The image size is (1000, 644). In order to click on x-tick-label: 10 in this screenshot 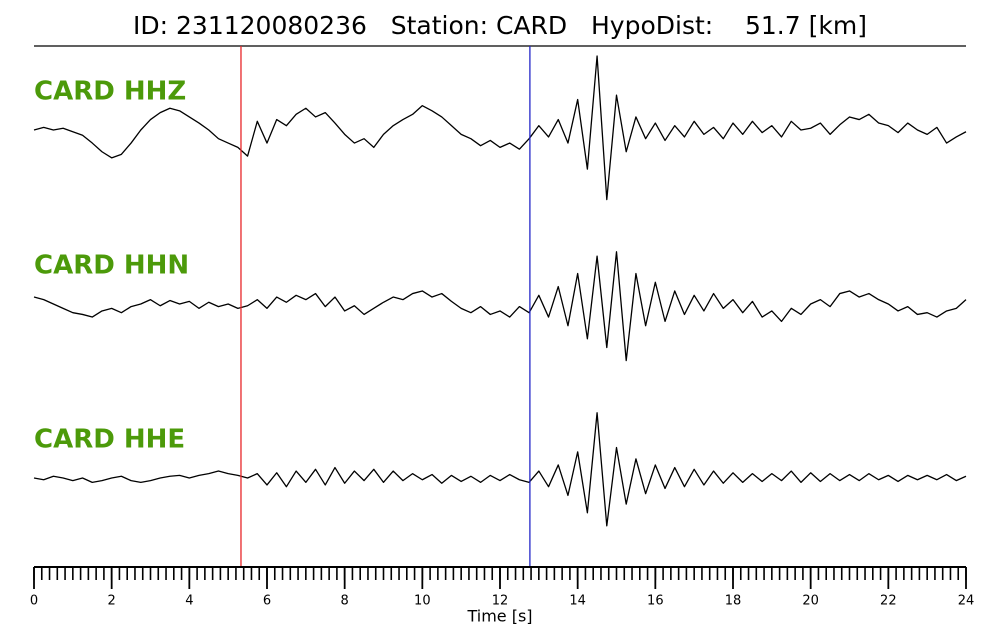, I will do `click(422, 601)`.